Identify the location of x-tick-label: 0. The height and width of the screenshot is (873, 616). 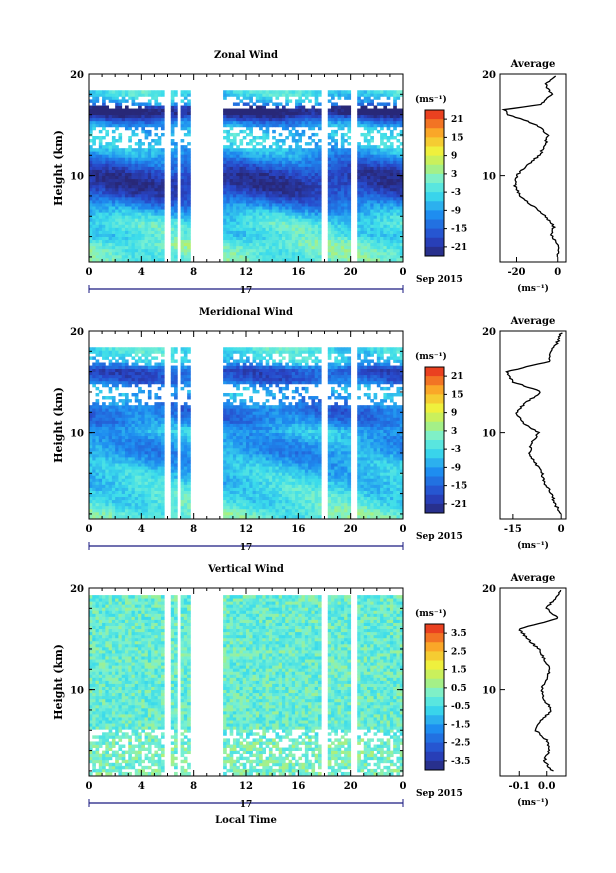
(403, 272).